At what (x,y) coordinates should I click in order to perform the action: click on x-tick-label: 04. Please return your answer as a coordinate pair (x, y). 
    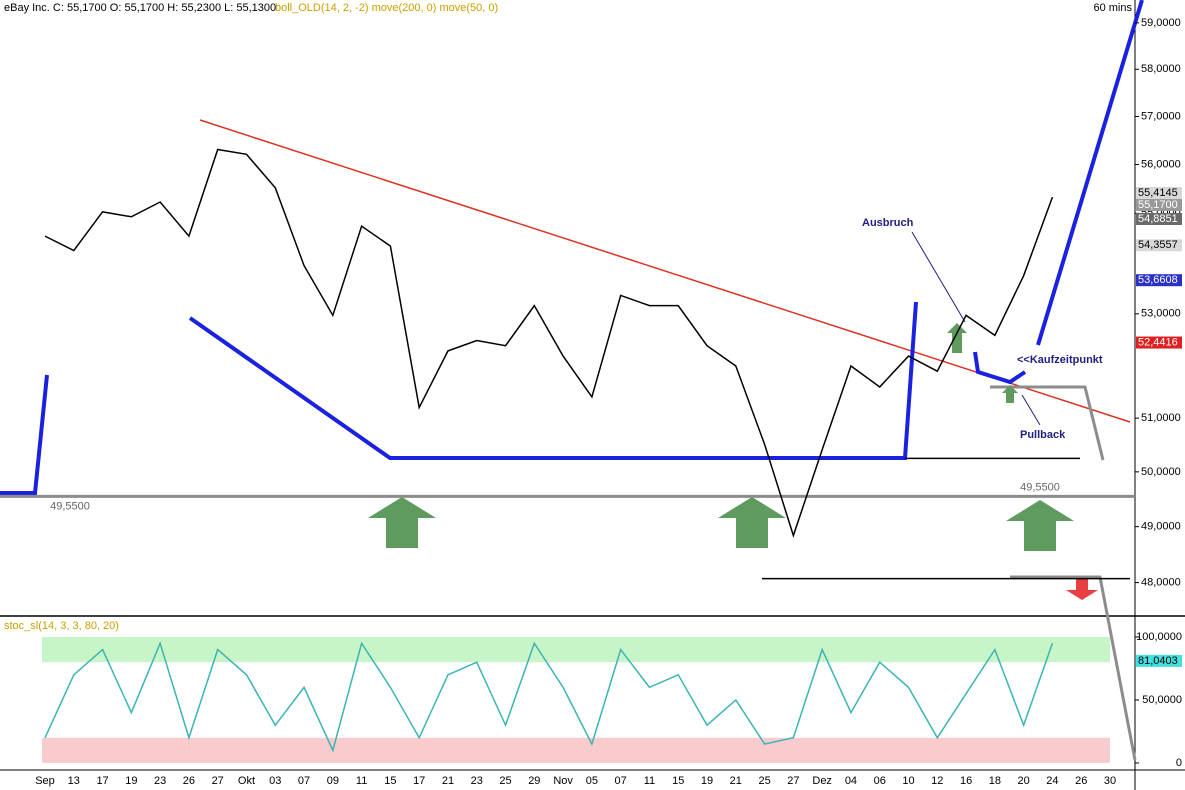
    Looking at the image, I should click on (851, 781).